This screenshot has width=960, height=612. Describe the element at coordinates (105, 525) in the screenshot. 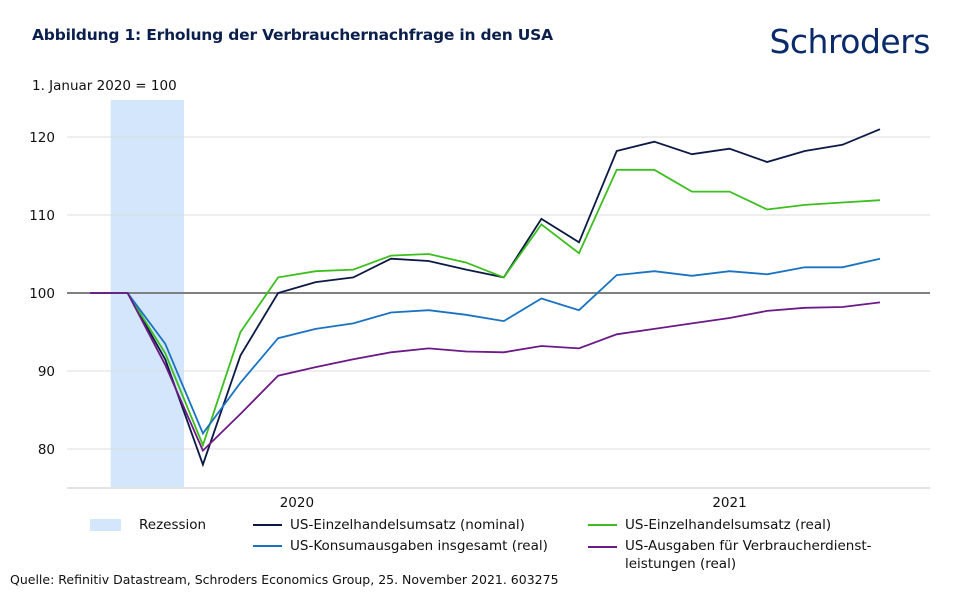

I see `recession-swatch` at that location.